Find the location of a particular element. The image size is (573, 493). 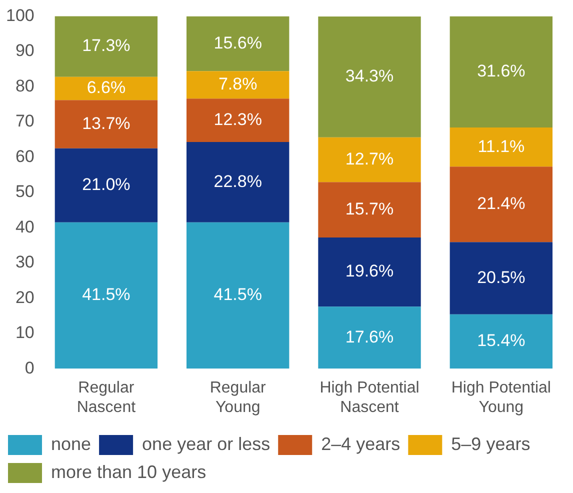

y-tick-label: 70 is located at coordinates (24, 121).